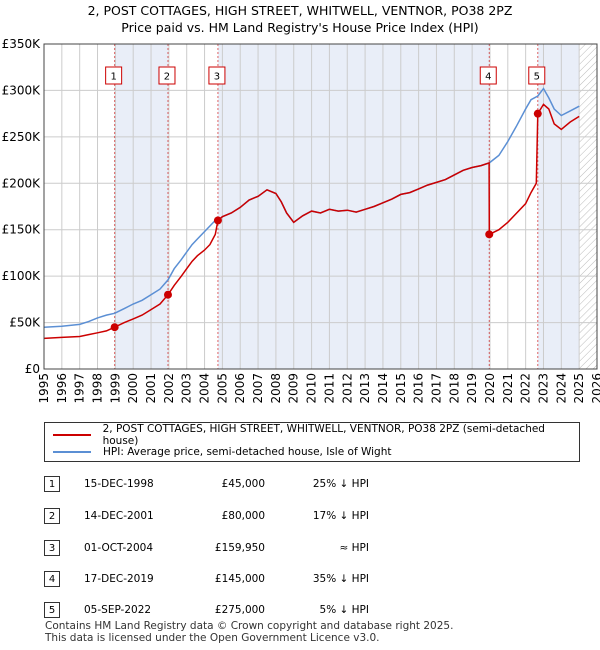 The height and width of the screenshot is (650, 600). Describe the element at coordinates (239, 548) in the screenshot. I see `transaction-price: £159,950` at that location.